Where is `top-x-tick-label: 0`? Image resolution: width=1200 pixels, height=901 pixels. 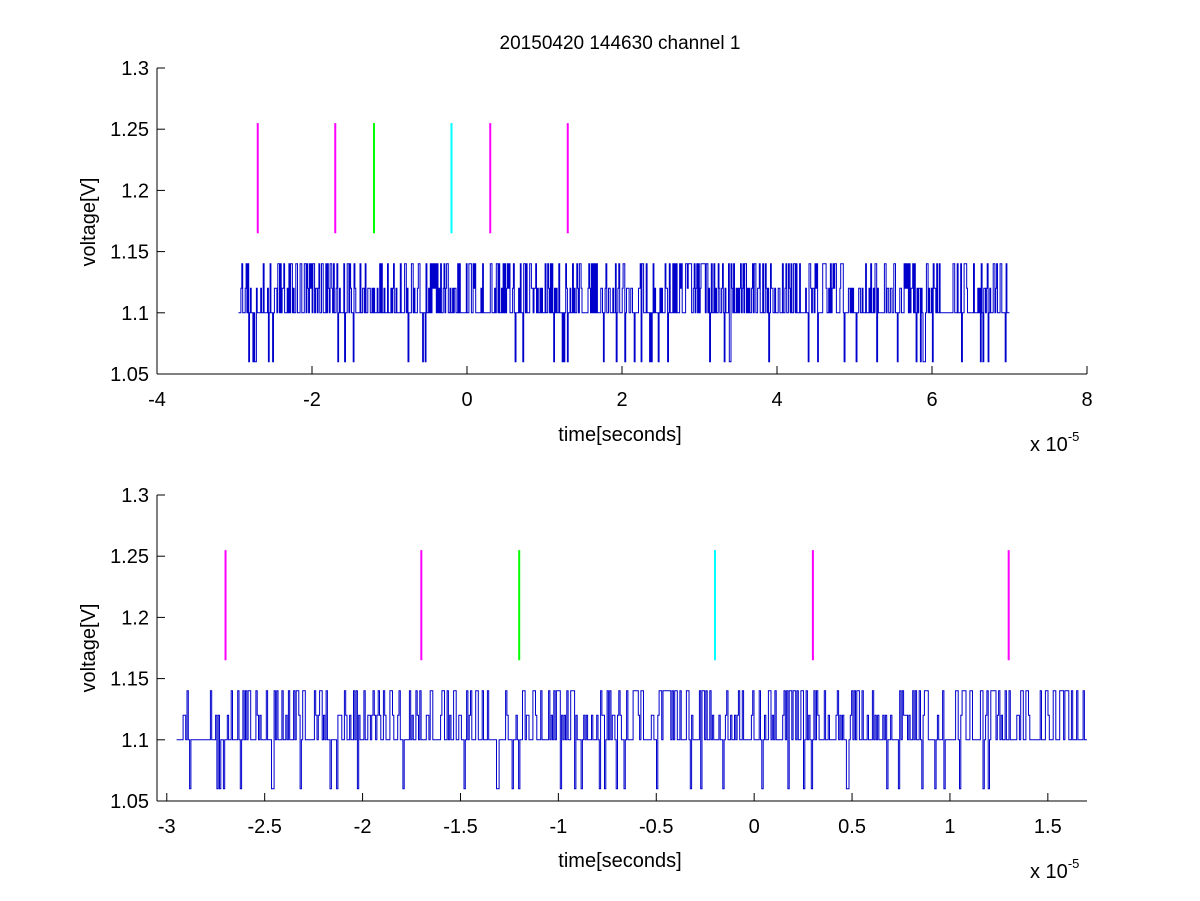
top-x-tick-label: 0 is located at coordinates (466, 400).